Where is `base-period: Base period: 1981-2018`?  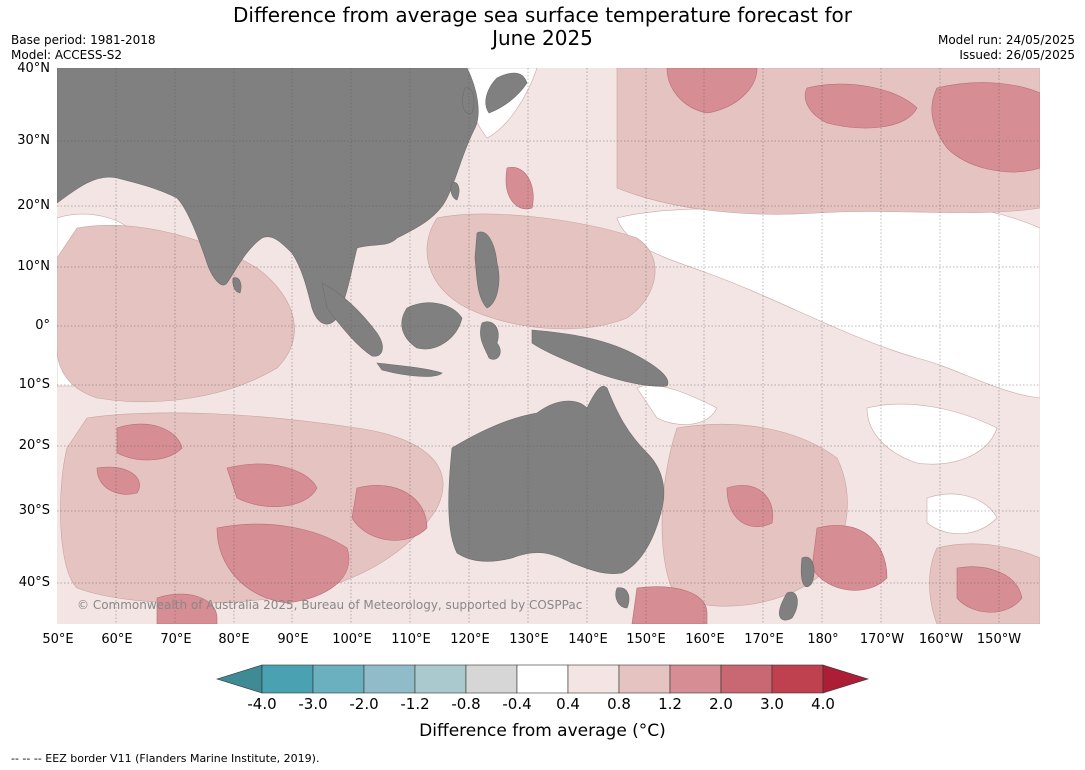
base-period: Base period: 1981-2018 is located at coordinates (83, 40).